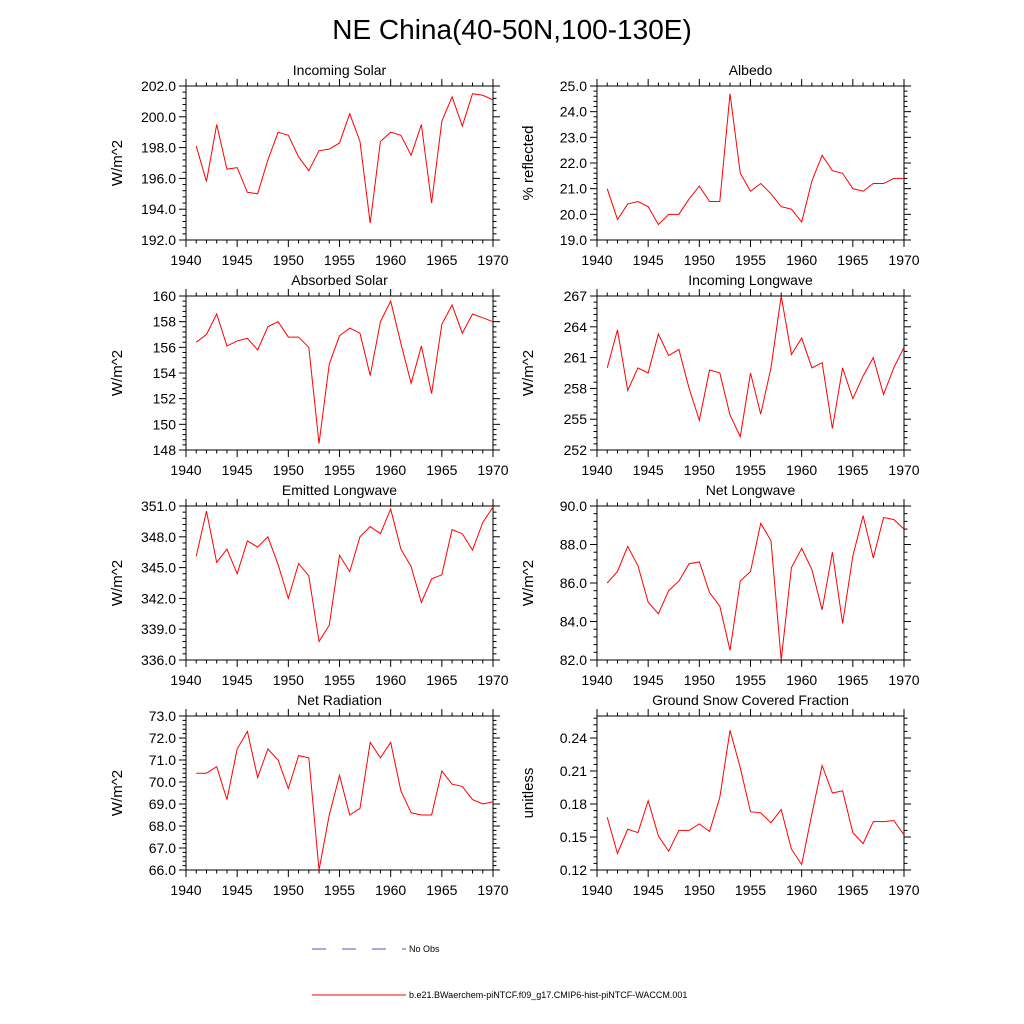 This screenshot has width=1024, height=1024. What do you see at coordinates (162, 848) in the screenshot?
I see `y-tick-label: 67.0` at bounding box center [162, 848].